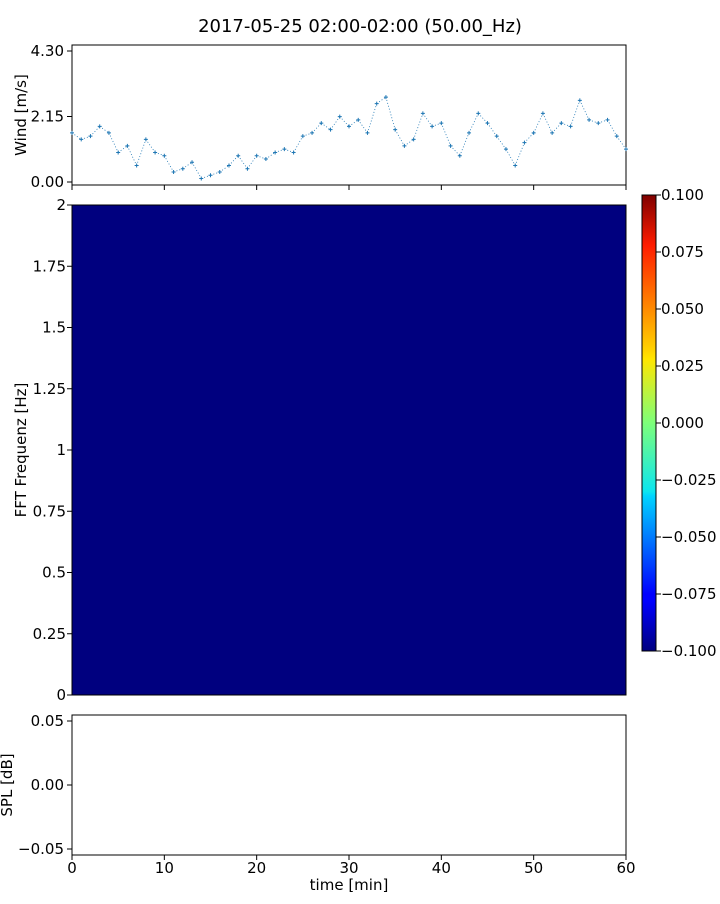 This screenshot has width=720, height=904. What do you see at coordinates (689, 594) in the screenshot?
I see `colorbar-tick-label: −0.075` at bounding box center [689, 594].